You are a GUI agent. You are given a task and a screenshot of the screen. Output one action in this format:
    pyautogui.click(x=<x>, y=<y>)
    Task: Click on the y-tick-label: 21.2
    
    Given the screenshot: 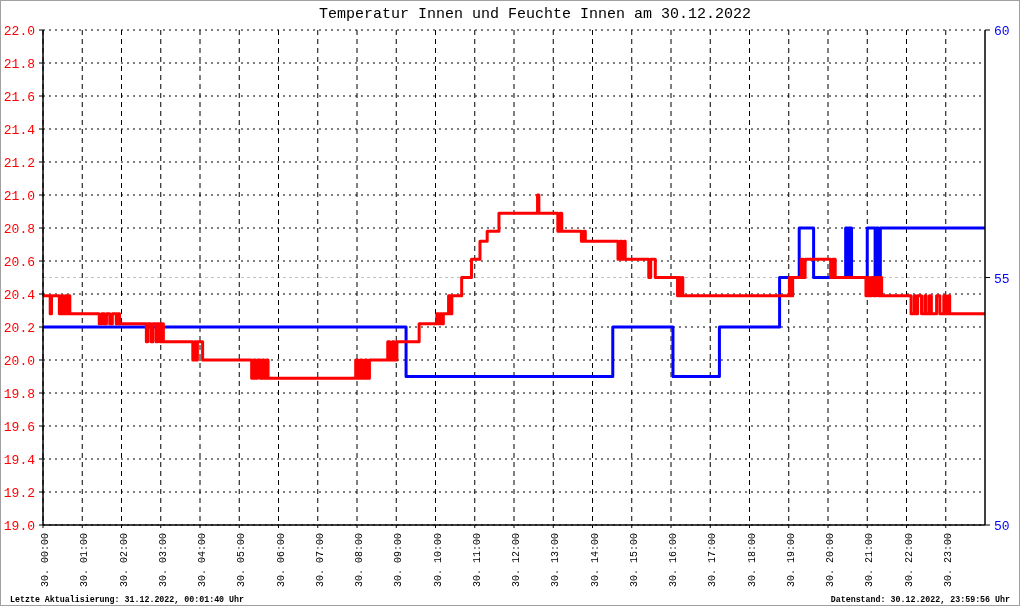 What is the action you would take?
    pyautogui.click(x=19, y=163)
    